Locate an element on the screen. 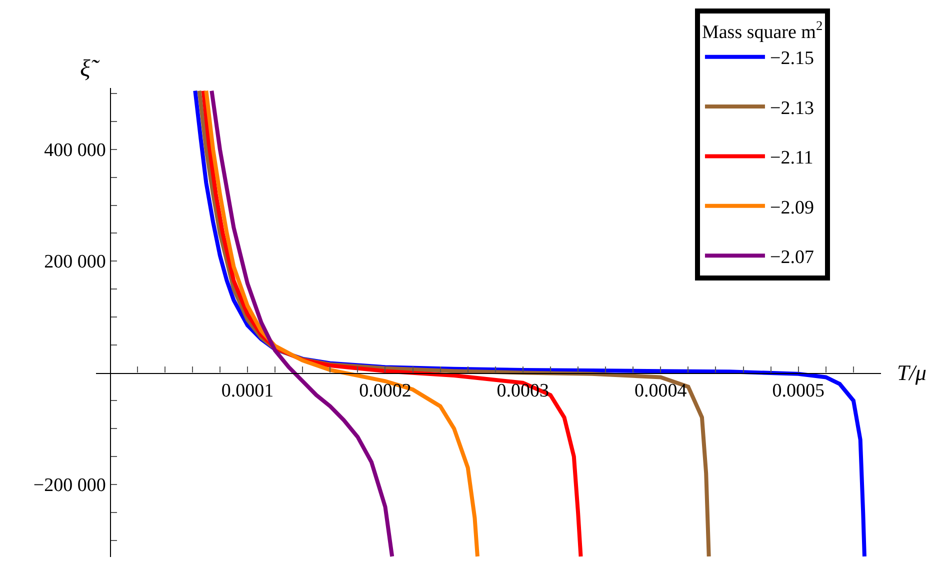 Image resolution: width=932 pixels, height=564 pixels. legend-label: −2.15 is located at coordinates (792, 59).